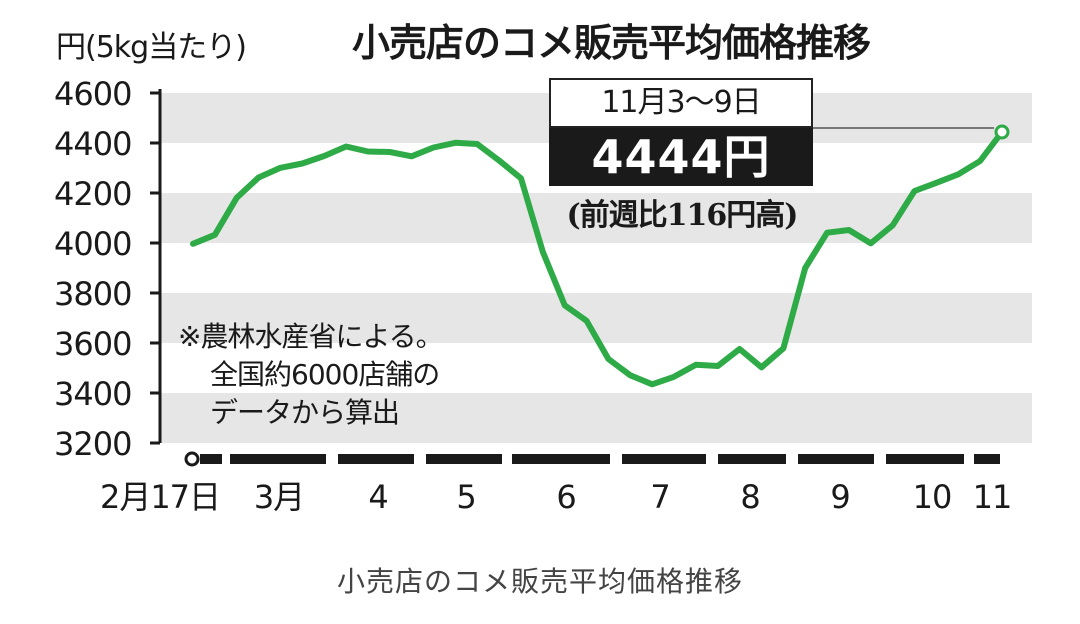 This screenshot has height=624, width=1080. What do you see at coordinates (465, 497) in the screenshot?
I see `x-tick-label: 5` at bounding box center [465, 497].